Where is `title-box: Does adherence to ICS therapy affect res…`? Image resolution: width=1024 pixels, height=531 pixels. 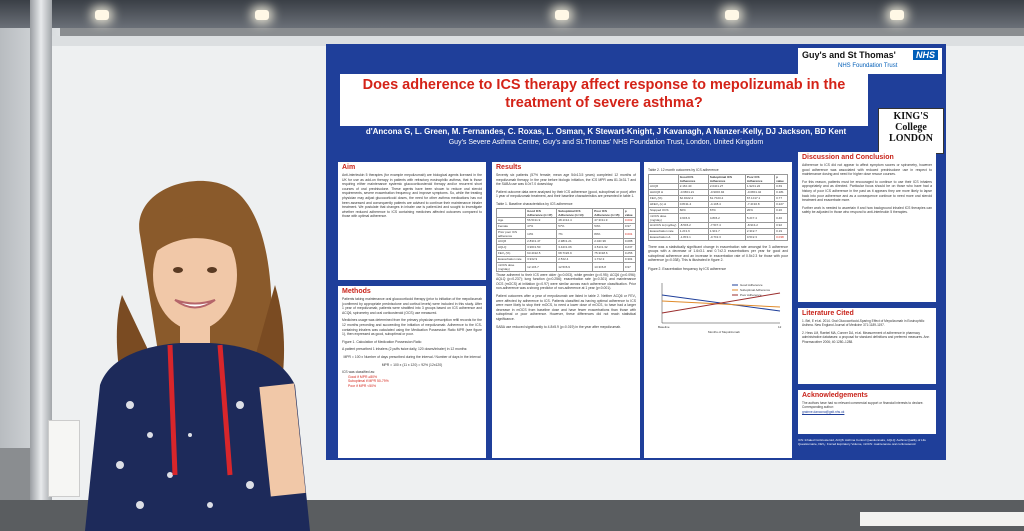 title-box: Does adherence to ICS therapy affect res… is located at coordinates (604, 100).